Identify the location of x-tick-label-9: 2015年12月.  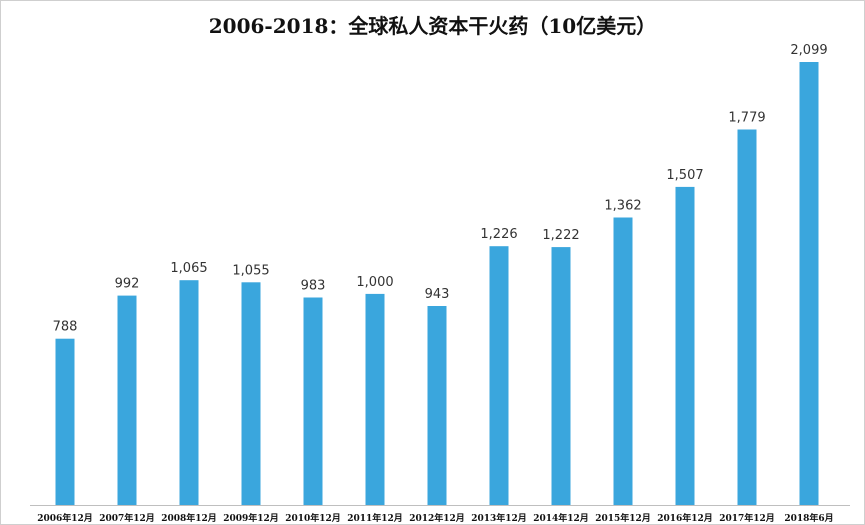
(623, 518).